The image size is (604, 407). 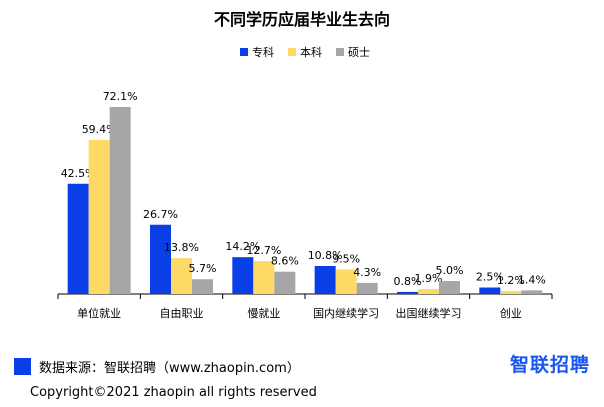 I want to click on x-tick-label: 单位就业, so click(x=99, y=313).